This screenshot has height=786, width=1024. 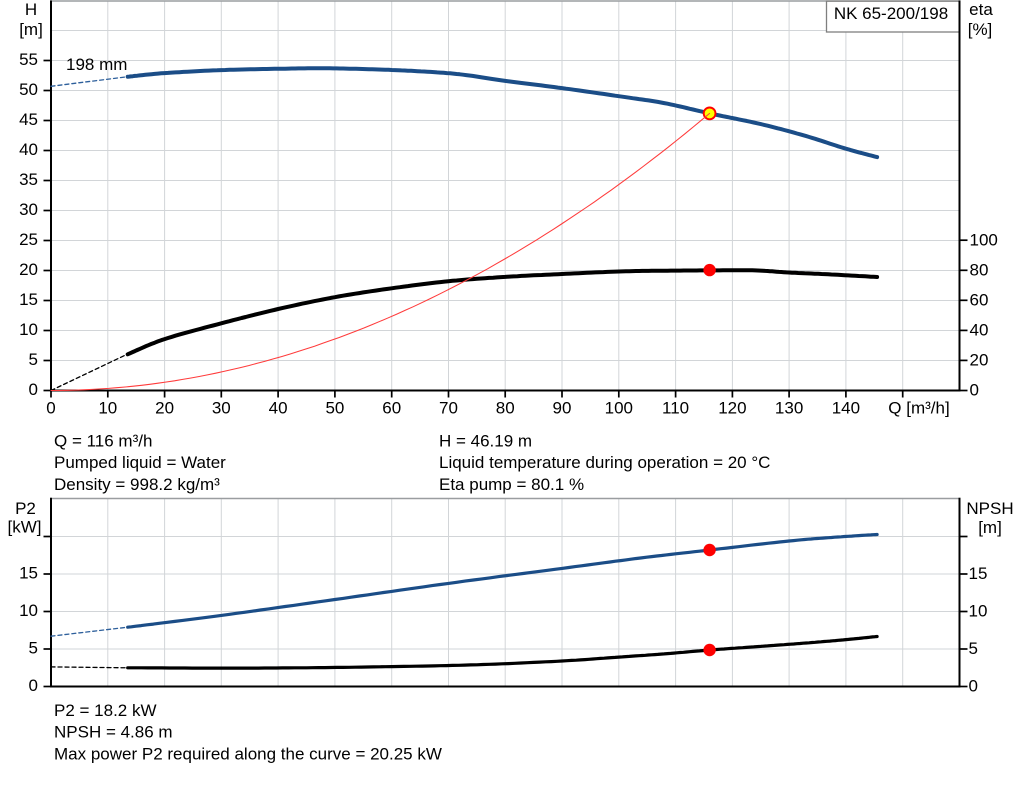 What do you see at coordinates (846, 407) in the screenshot?
I see `svg-text: 140` at bounding box center [846, 407].